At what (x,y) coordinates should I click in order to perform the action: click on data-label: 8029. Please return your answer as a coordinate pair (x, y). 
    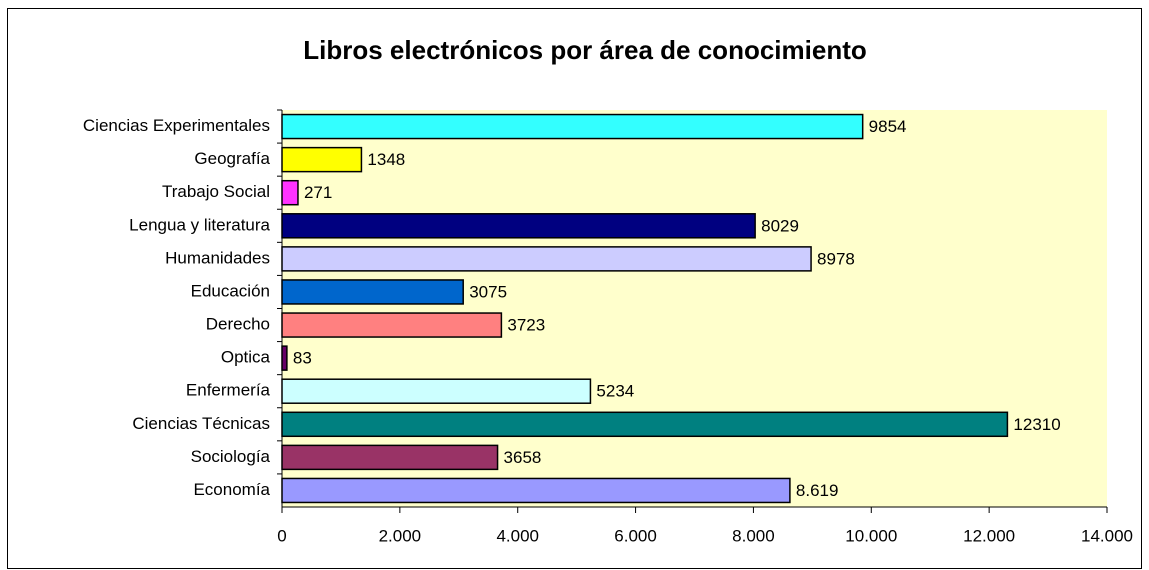
    Looking at the image, I should click on (780, 225).